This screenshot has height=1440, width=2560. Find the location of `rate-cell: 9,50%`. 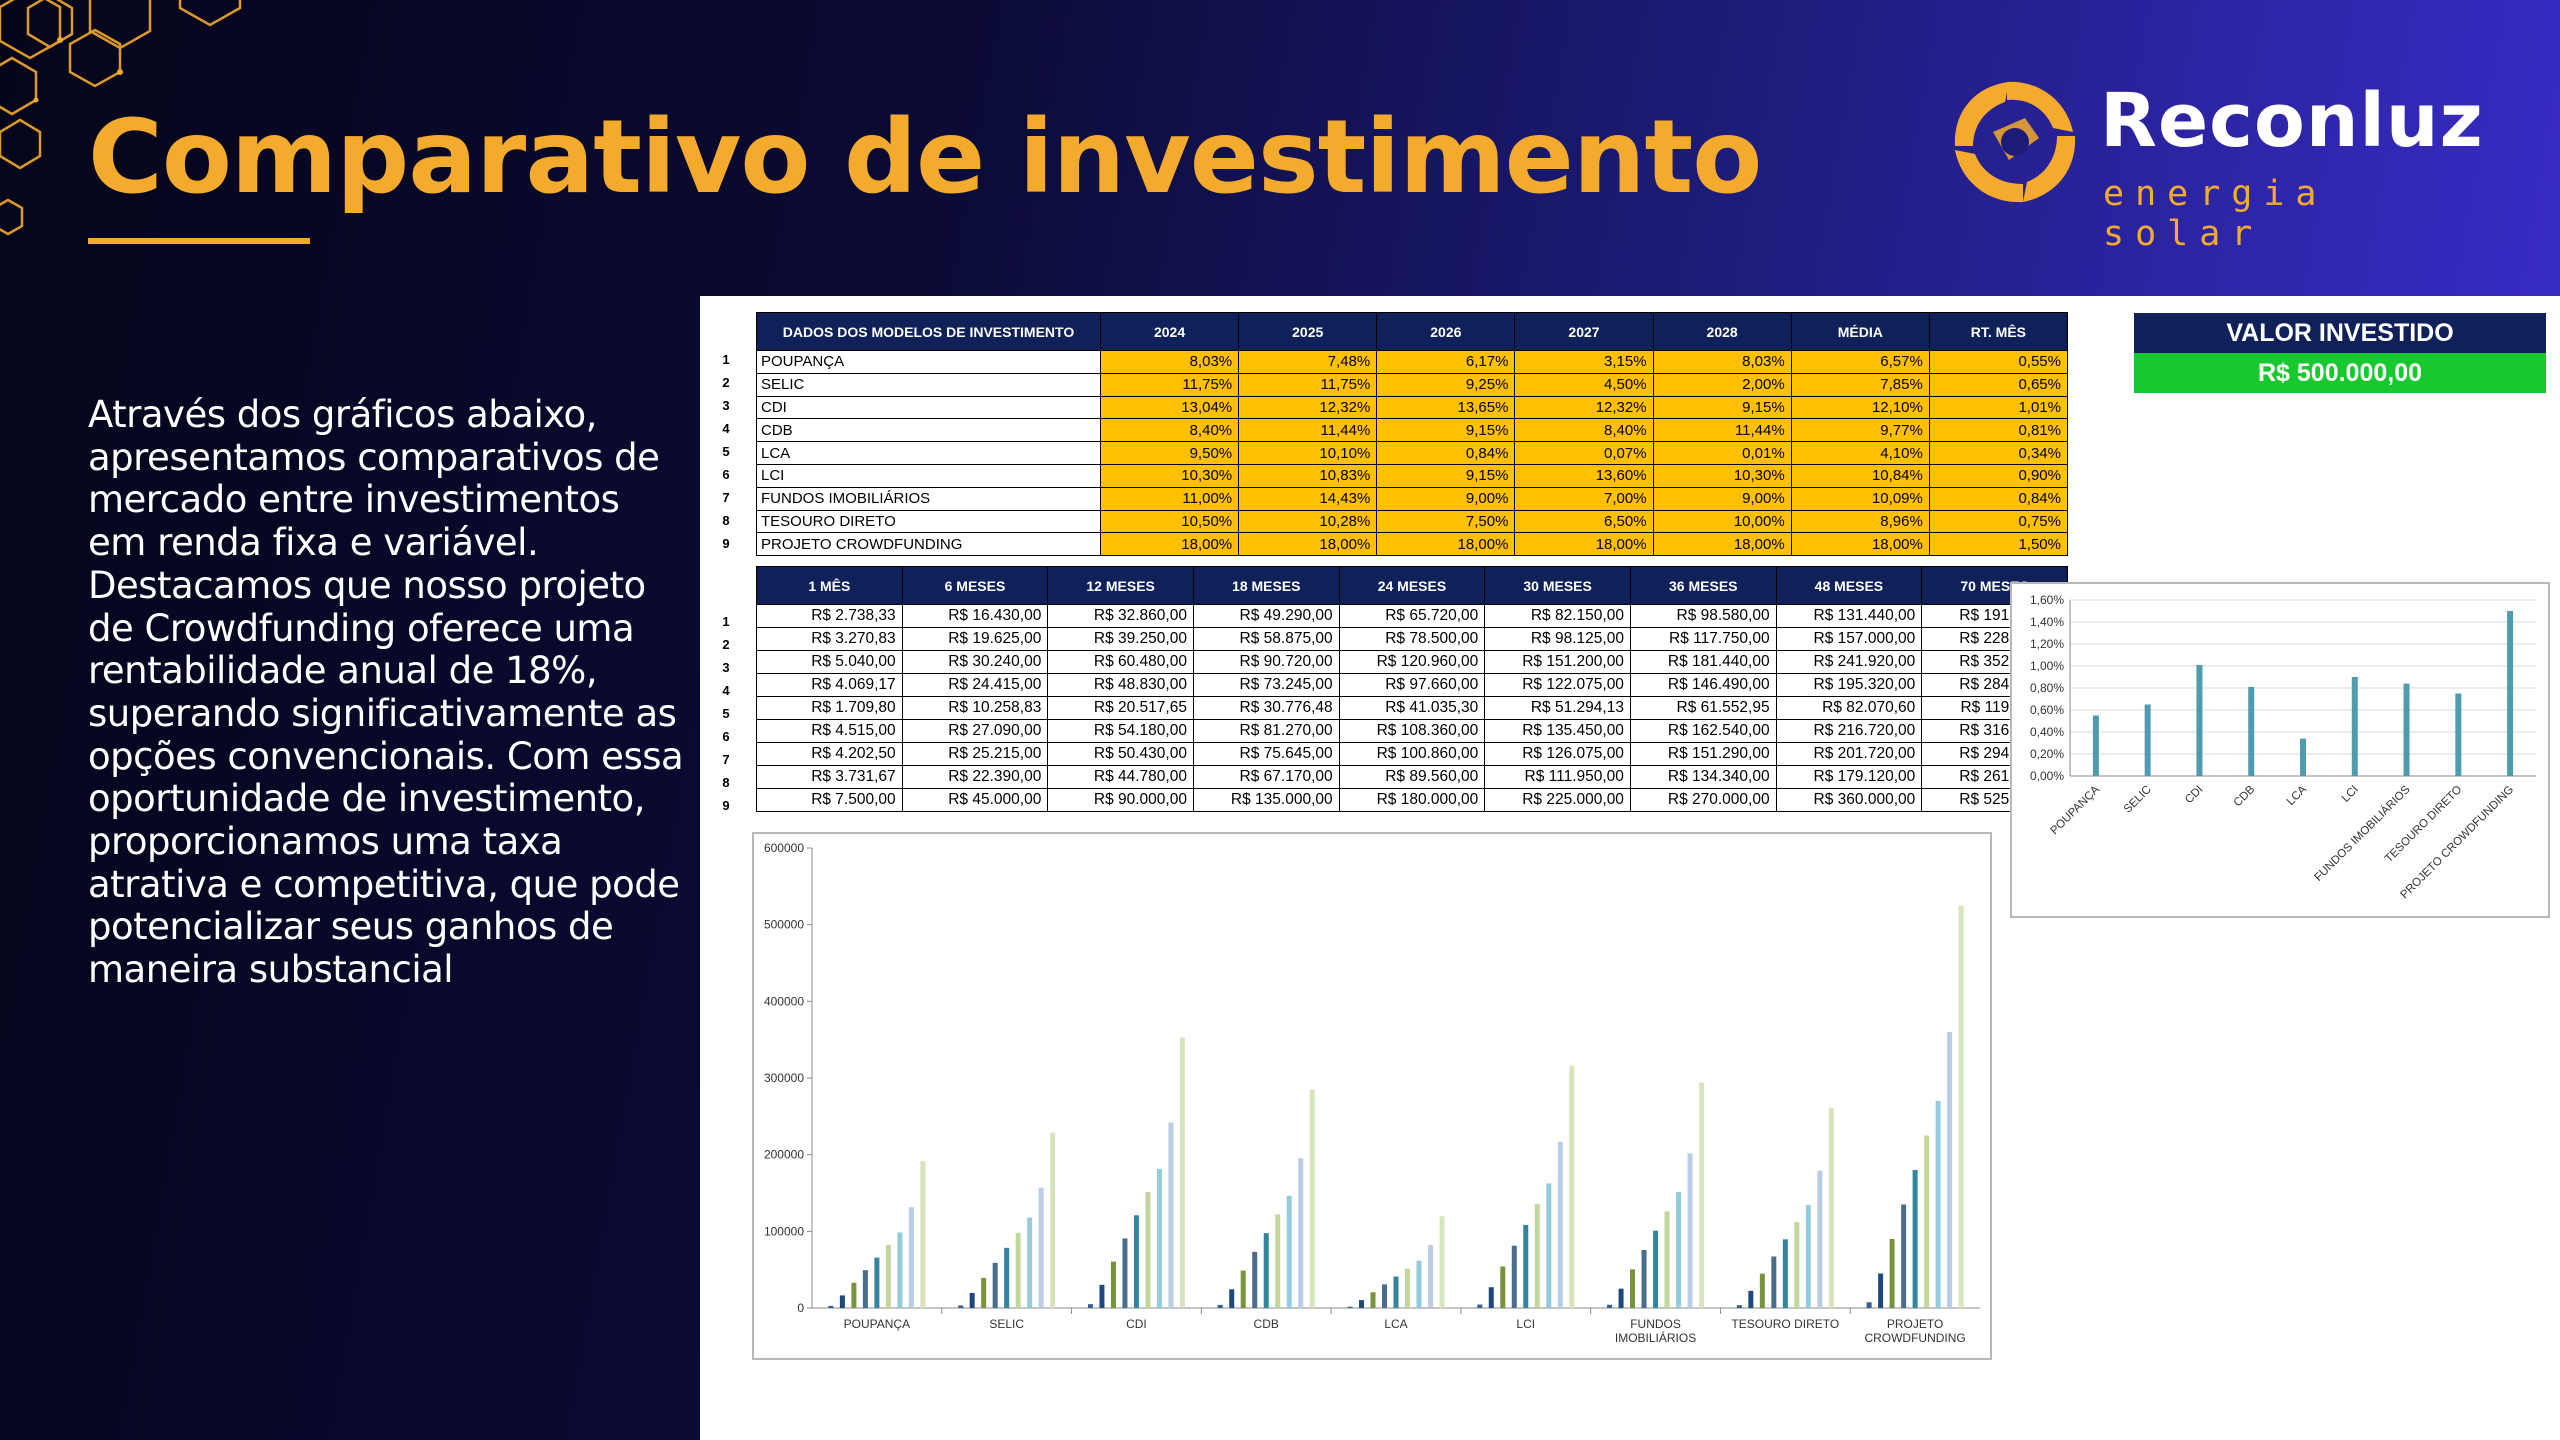

rate-cell: 9,50% is located at coordinates (1169, 453).